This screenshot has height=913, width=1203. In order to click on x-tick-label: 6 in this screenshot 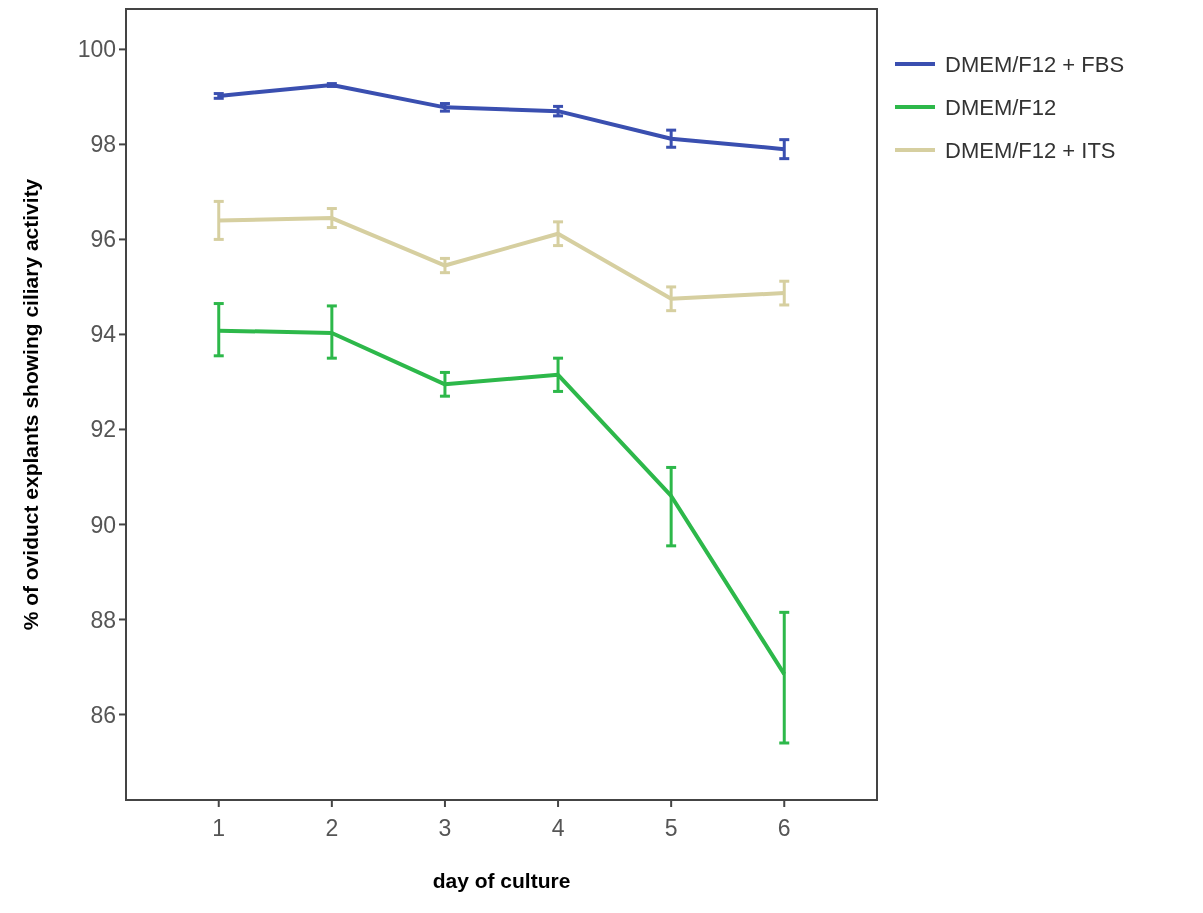, I will do `click(784, 828)`.